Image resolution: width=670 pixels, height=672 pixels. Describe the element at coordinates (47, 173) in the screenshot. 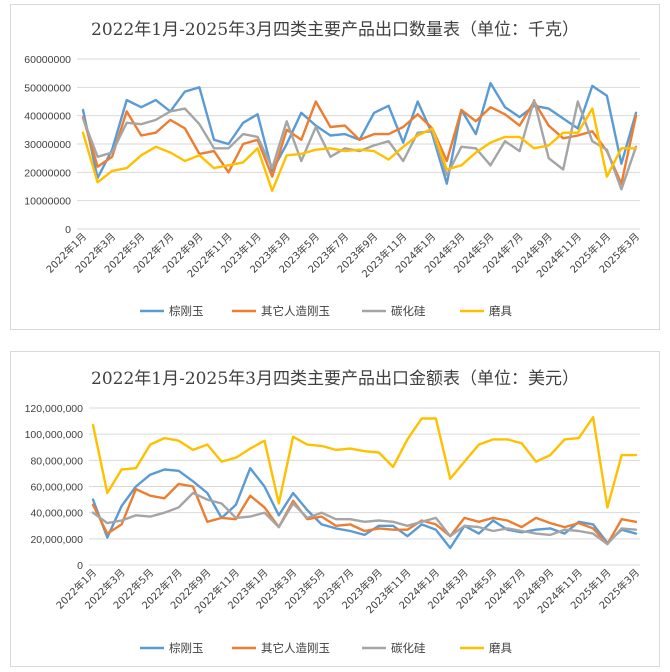

I see `y-tick-label: 20000000` at that location.